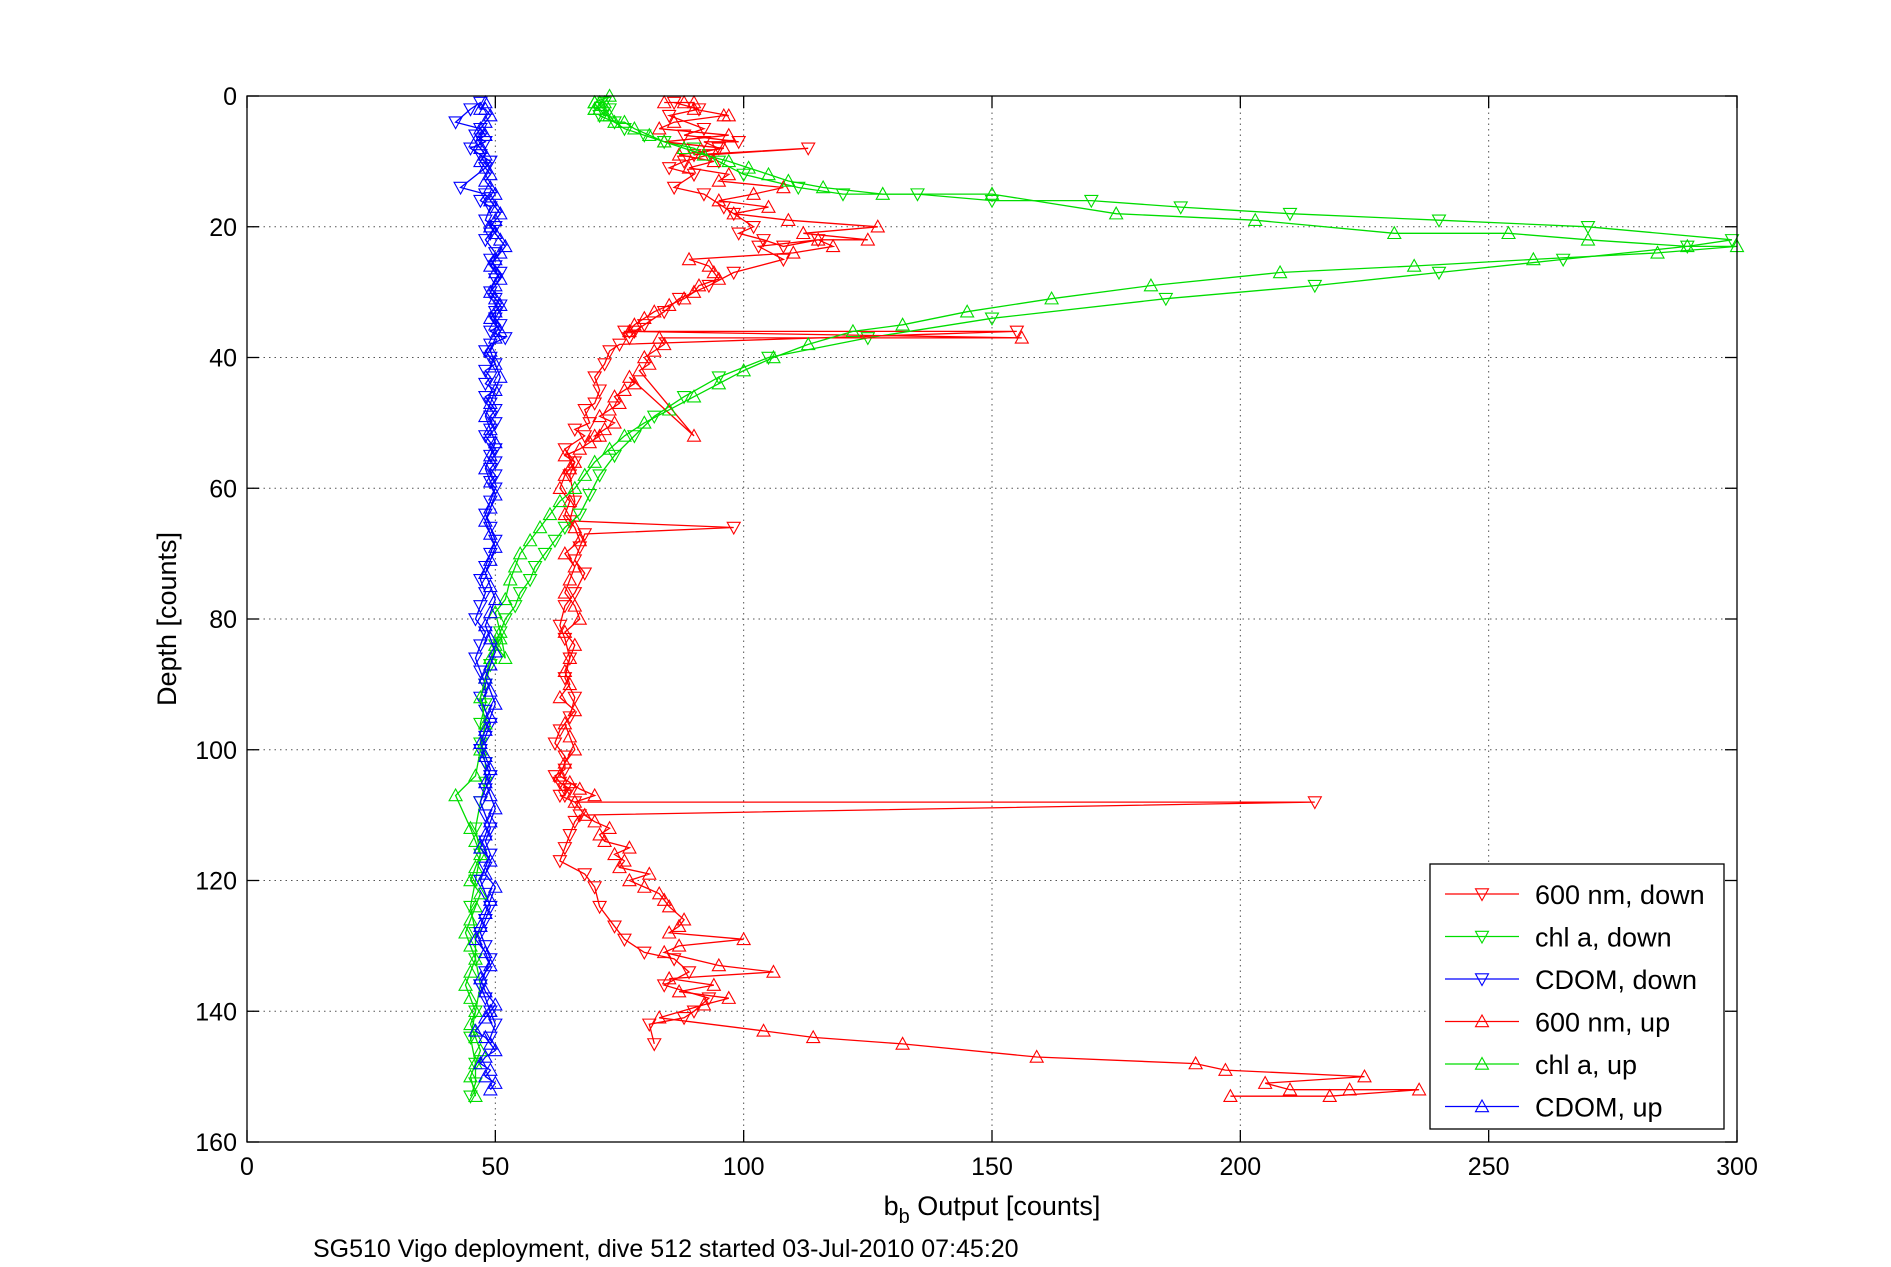 This screenshot has width=1891, height=1267. I want to click on x-tick-label: 250, so click(1489, 1167).